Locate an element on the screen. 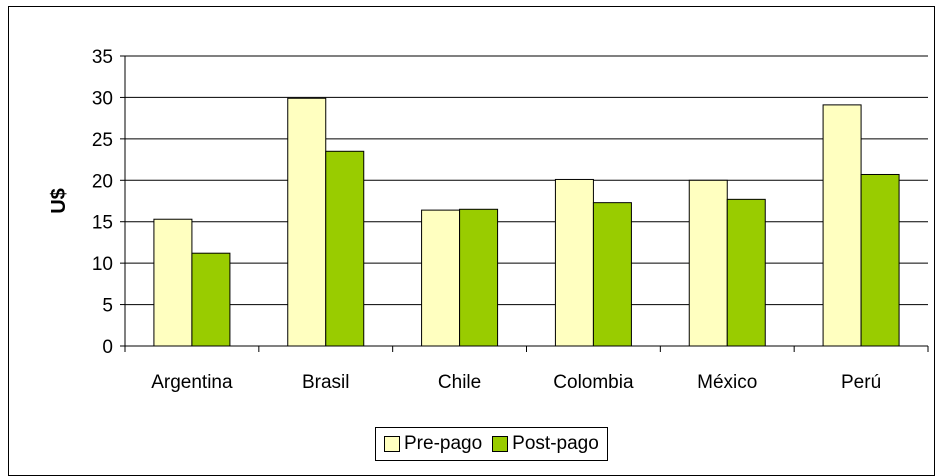 This screenshot has width=937, height=476. legend-item-1: Post-pago is located at coordinates (545, 444).